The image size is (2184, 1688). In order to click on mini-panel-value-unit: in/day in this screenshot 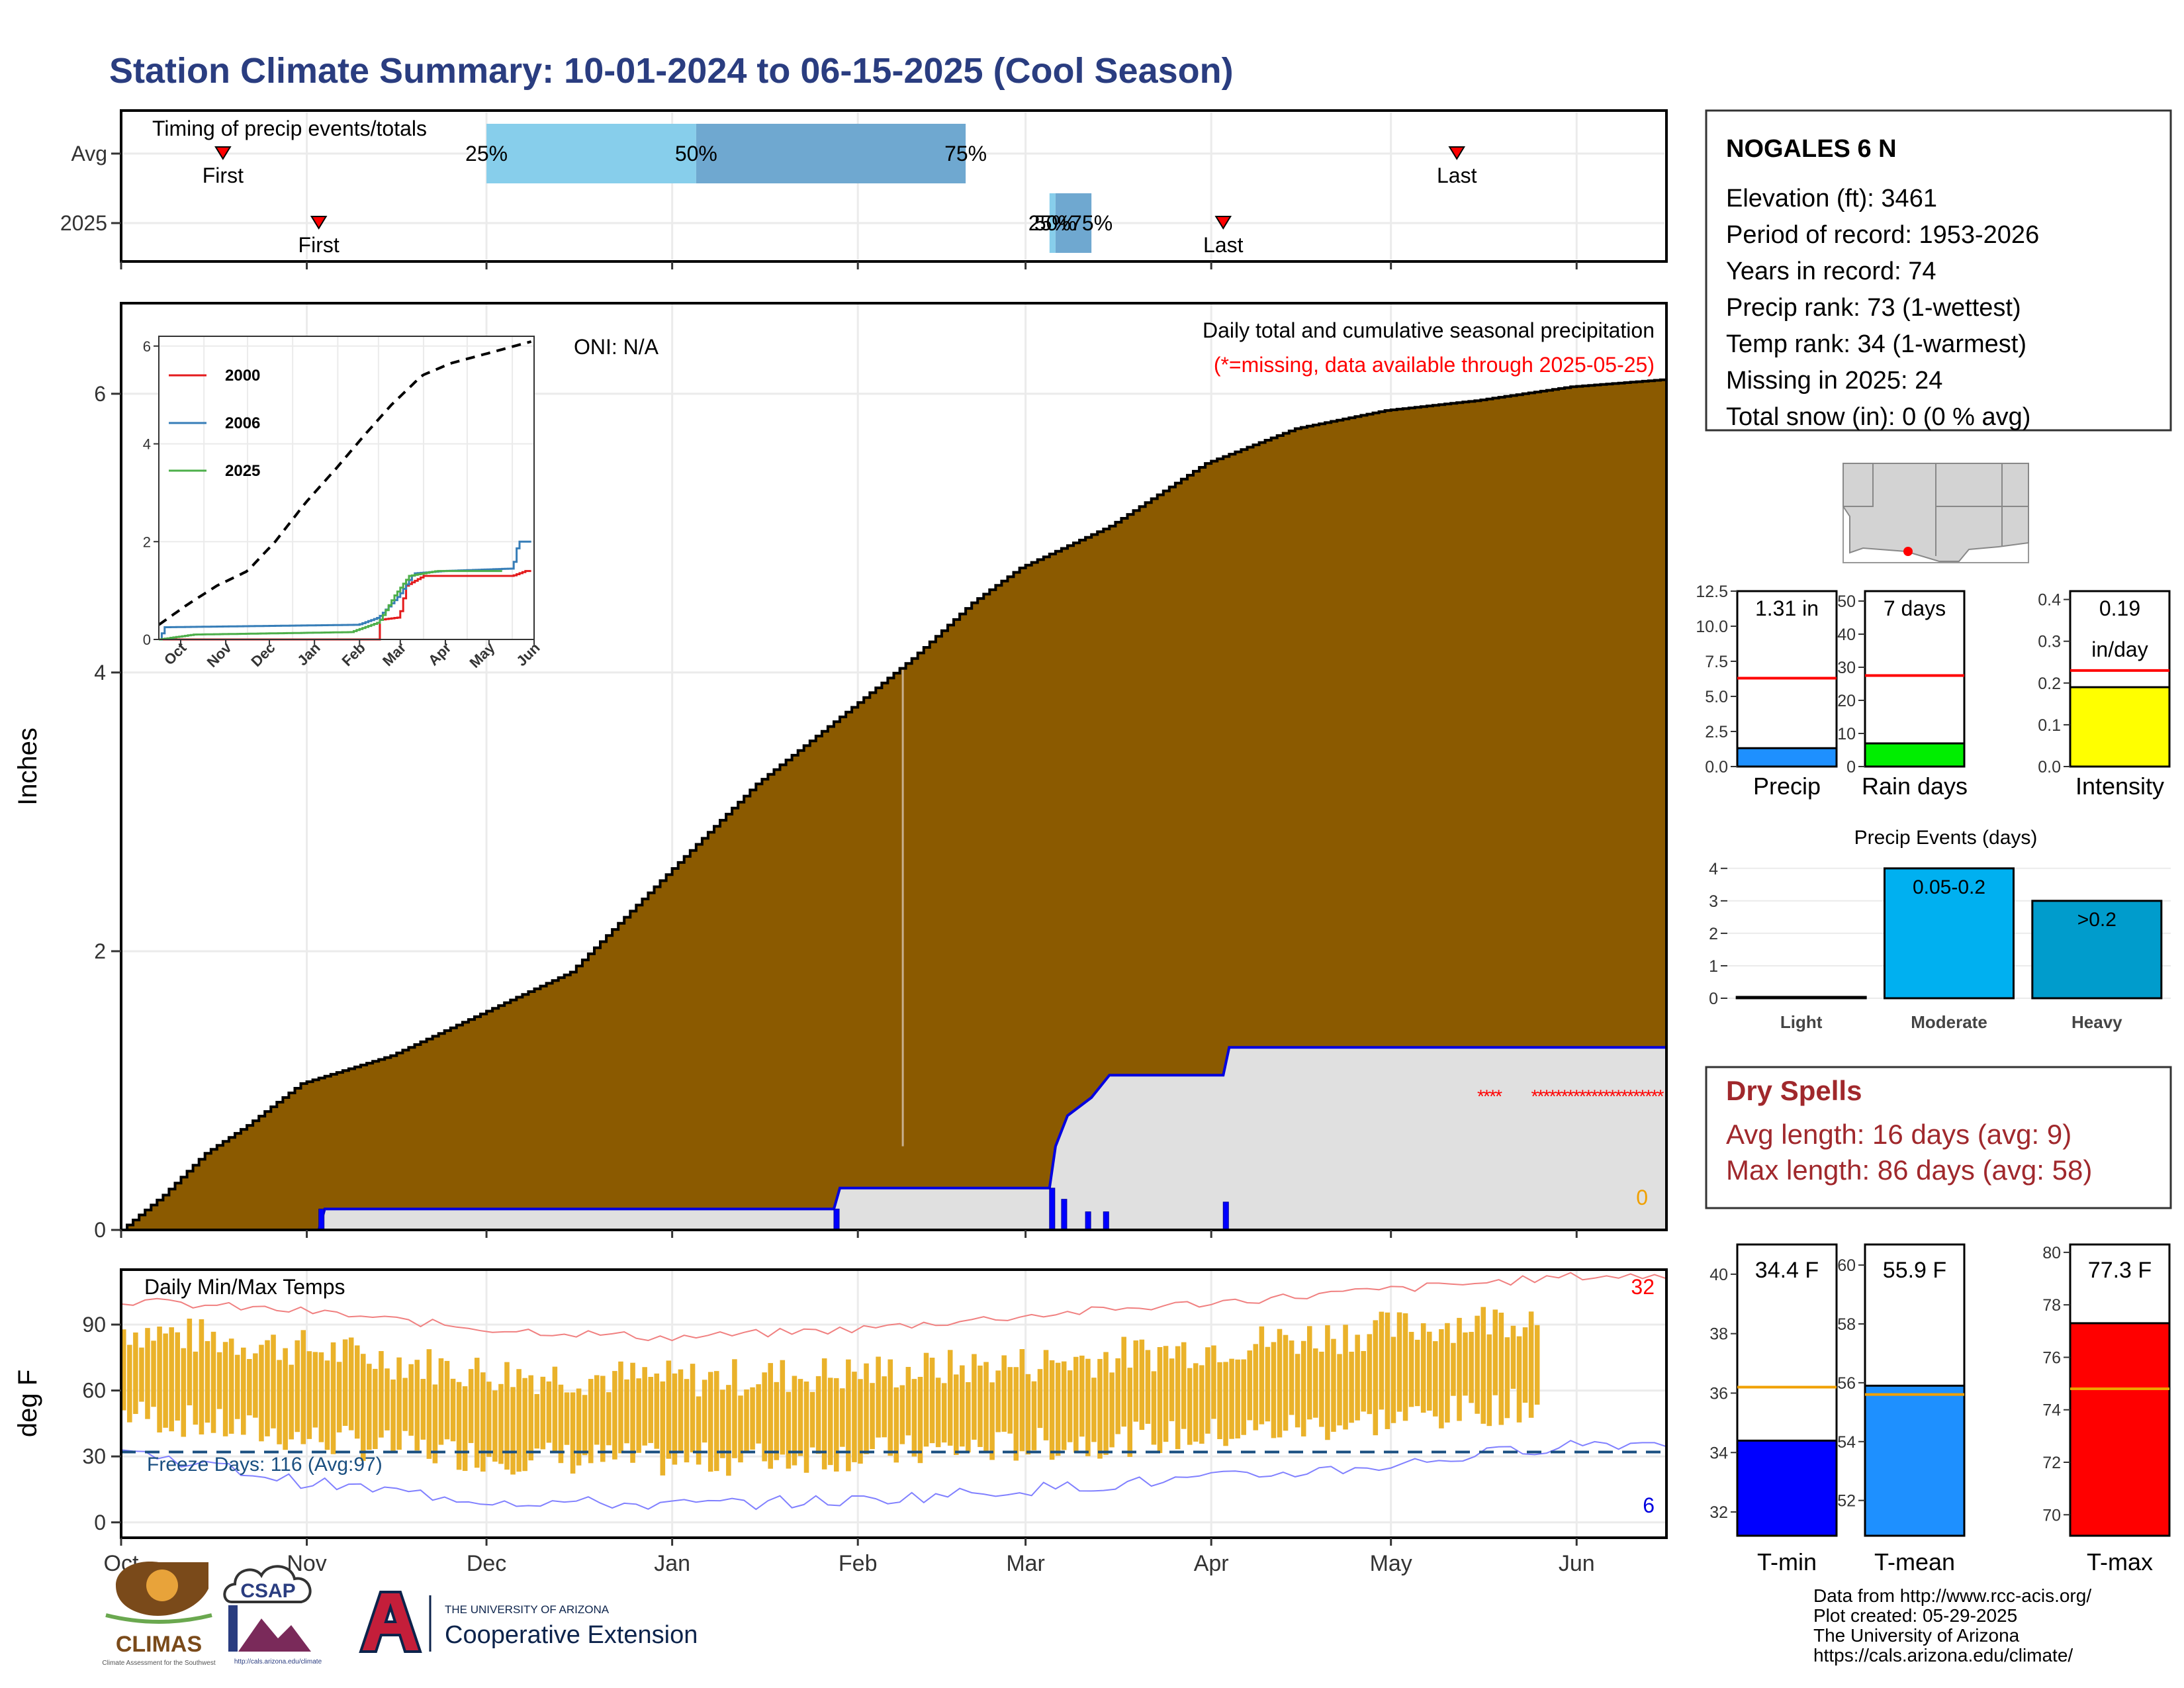, I will do `click(2119, 649)`.